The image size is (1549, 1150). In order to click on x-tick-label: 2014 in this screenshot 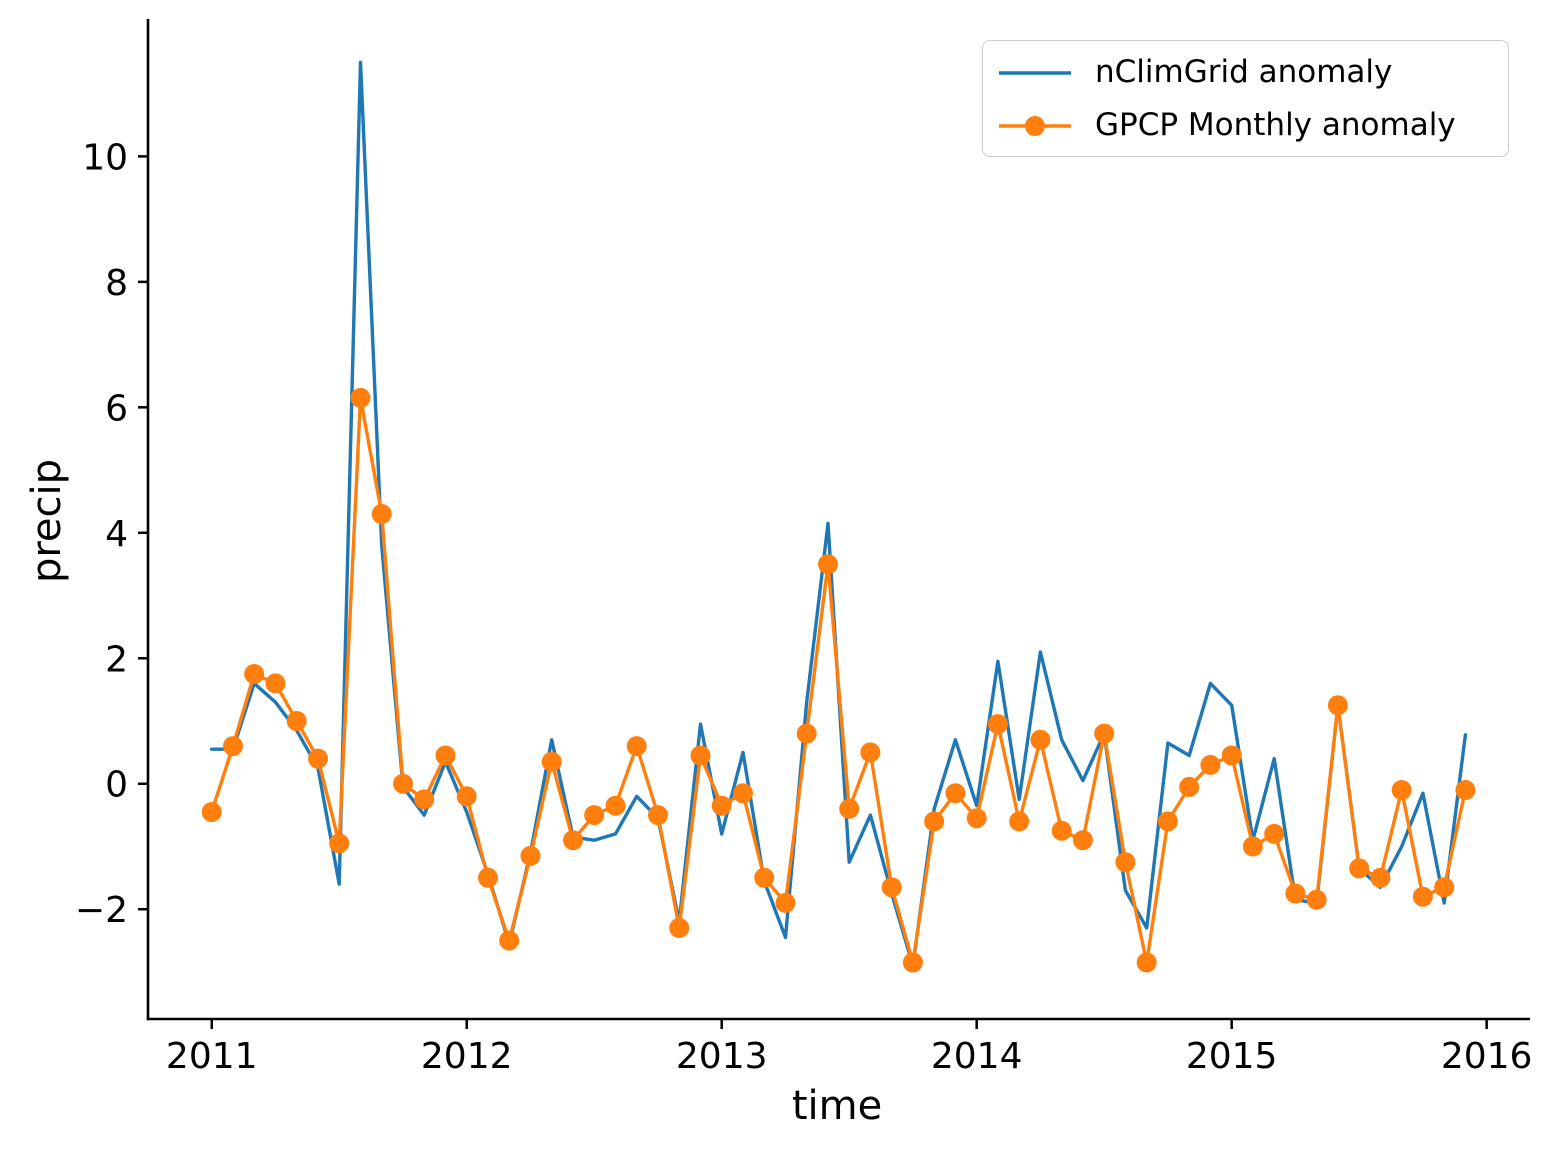, I will do `click(977, 1056)`.